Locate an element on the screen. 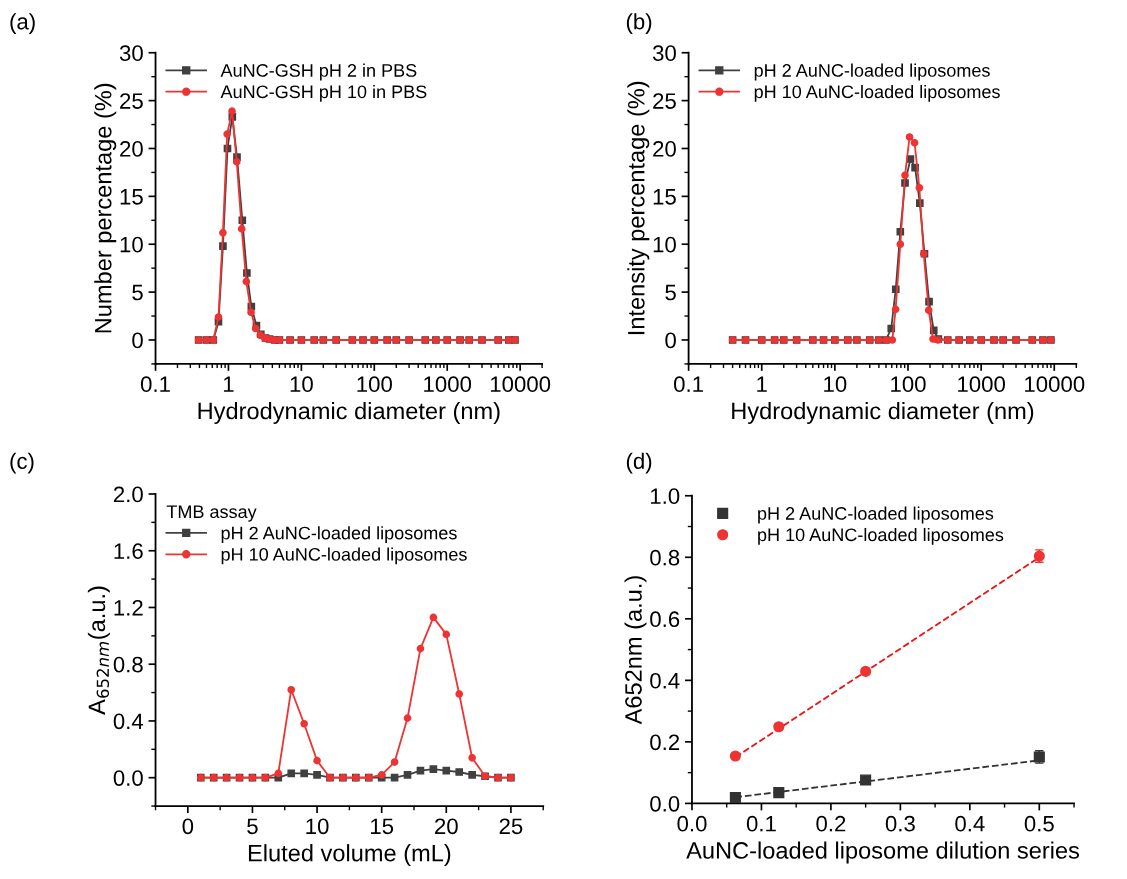 This screenshot has width=1127, height=879. x-tick-label: 25 is located at coordinates (511, 826).